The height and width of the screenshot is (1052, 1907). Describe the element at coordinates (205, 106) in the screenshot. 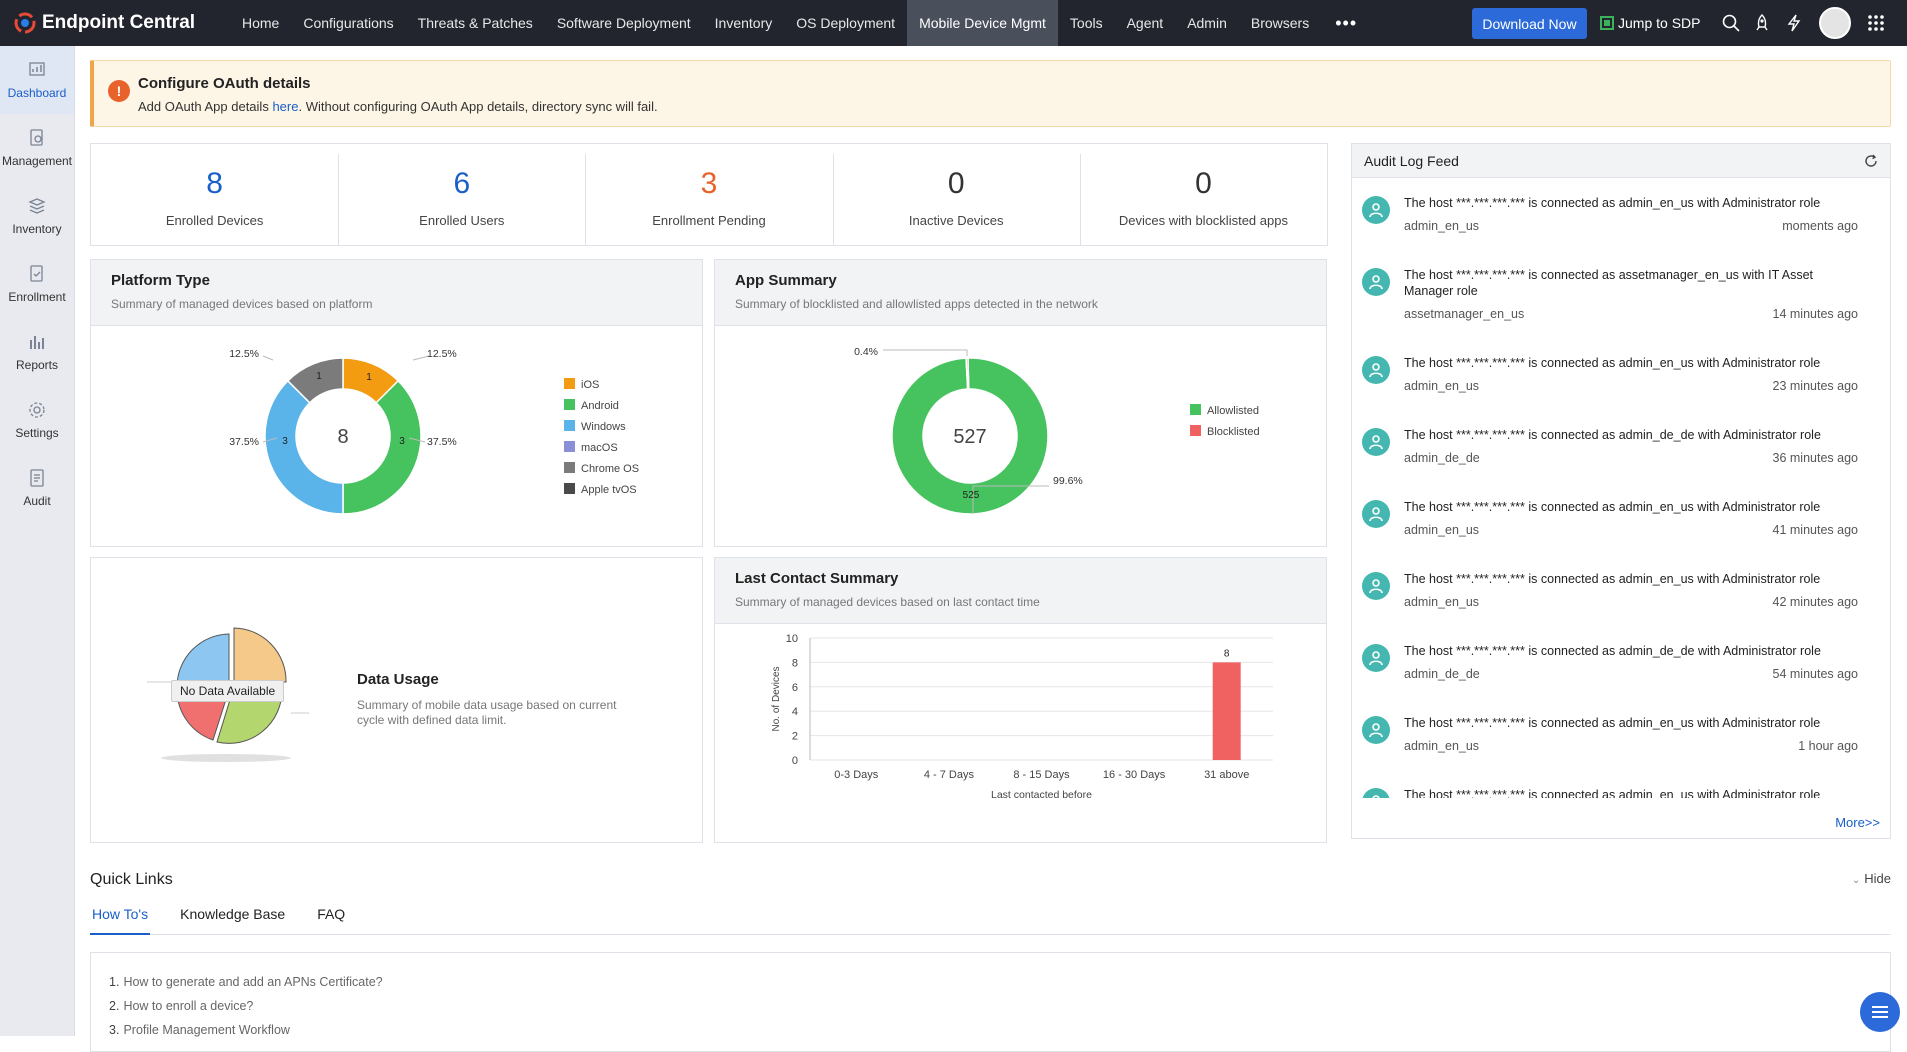

I see `banner-text-before: Add OAuth App details` at that location.